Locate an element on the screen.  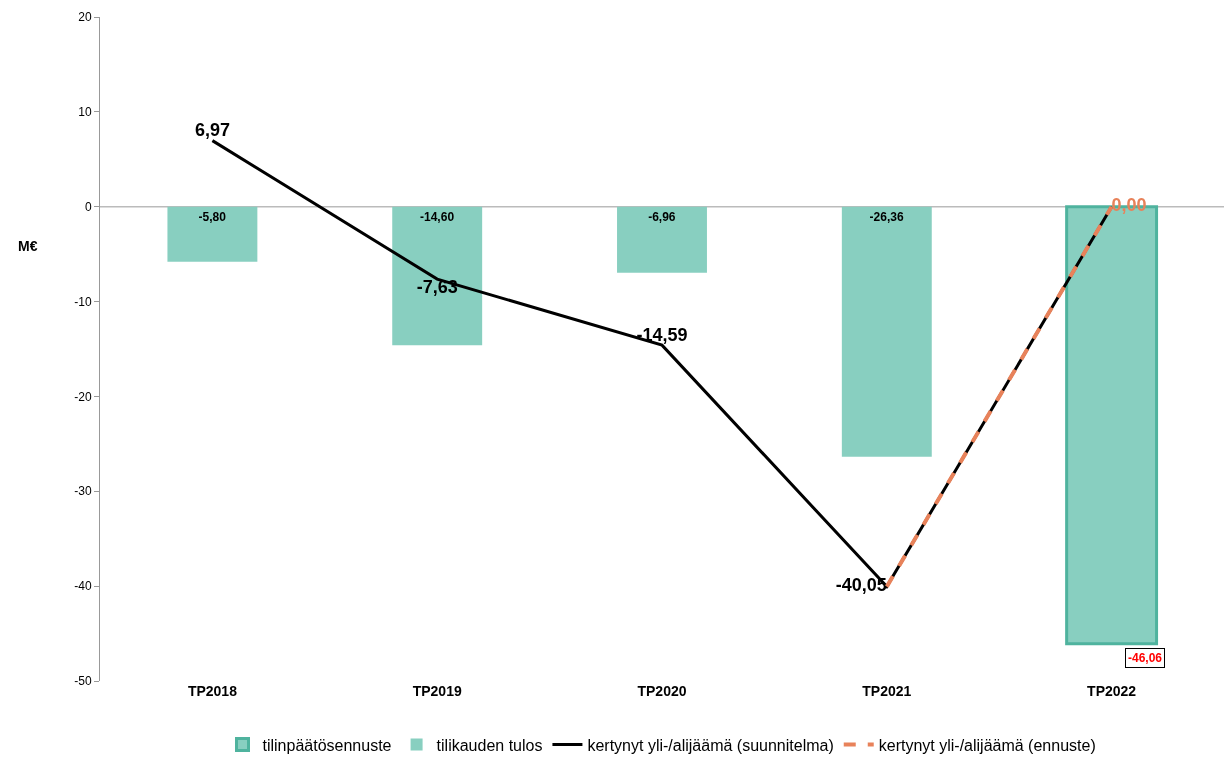
x-tick-label: TP2018 is located at coordinates (212, 691).